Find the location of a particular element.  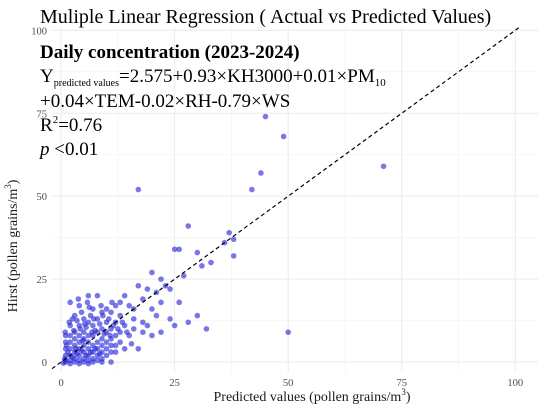

x-tick-label: 75 is located at coordinates (401, 383).